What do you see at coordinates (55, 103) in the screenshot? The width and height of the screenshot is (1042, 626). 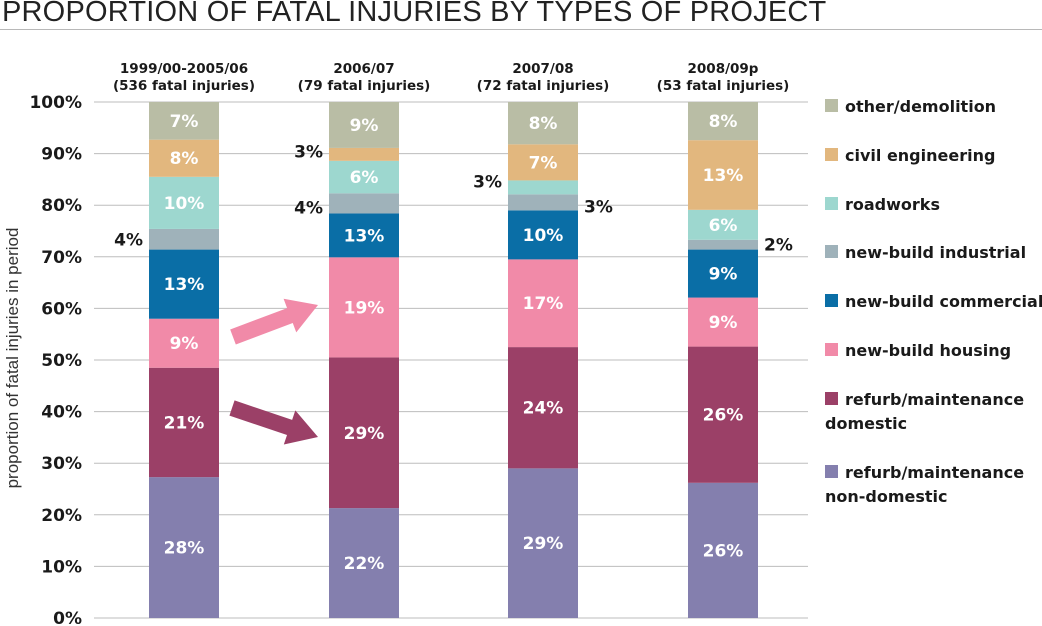 I see `y-tick-label: 100%` at bounding box center [55, 103].